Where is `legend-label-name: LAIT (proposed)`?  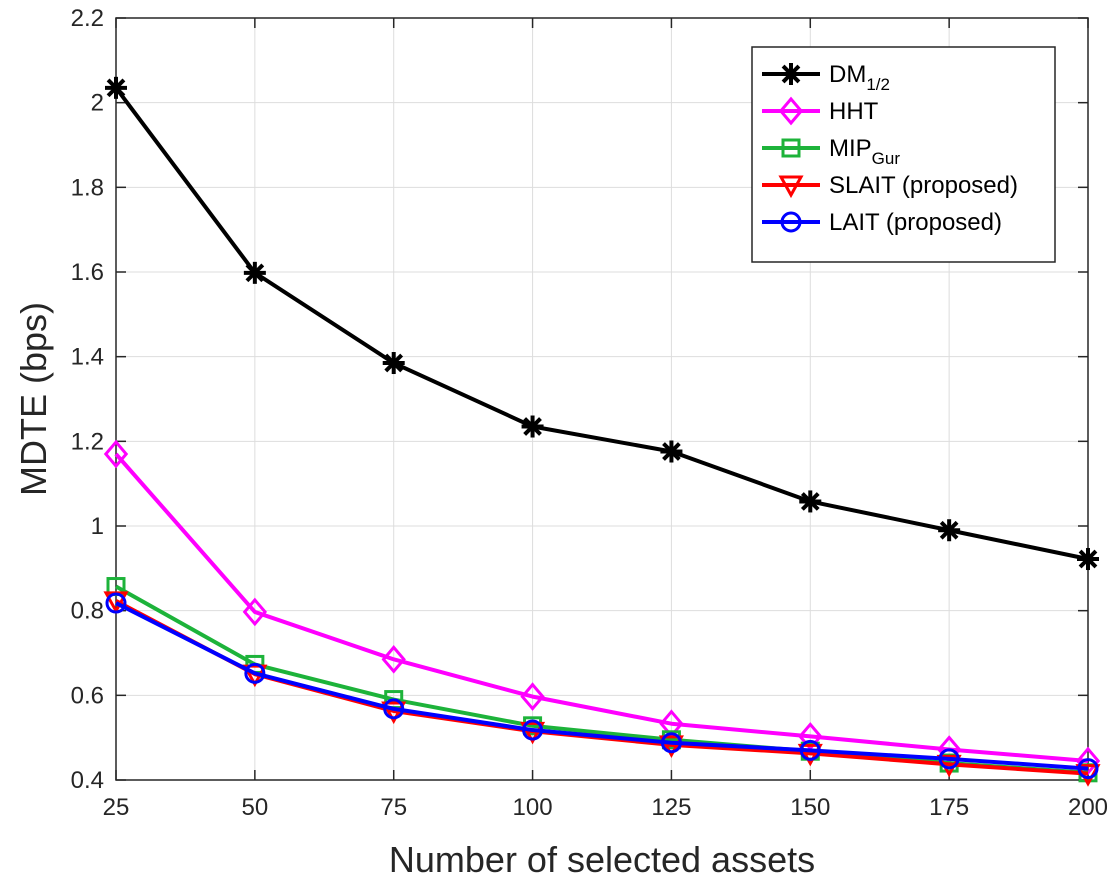
legend-label-name: LAIT (proposed) is located at coordinates (915, 222).